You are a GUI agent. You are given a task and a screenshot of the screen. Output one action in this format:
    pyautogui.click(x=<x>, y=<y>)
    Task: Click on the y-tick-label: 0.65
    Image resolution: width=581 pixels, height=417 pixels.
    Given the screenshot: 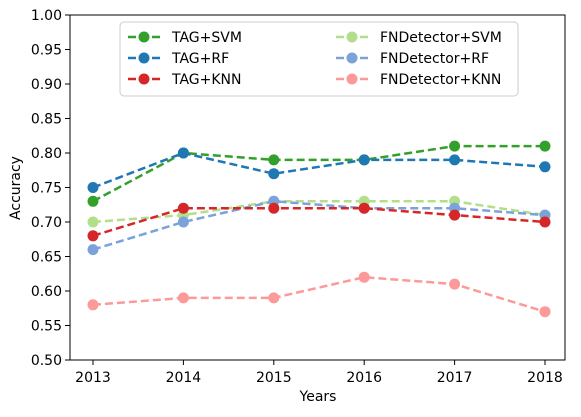 What is the action you would take?
    pyautogui.click(x=46, y=258)
    